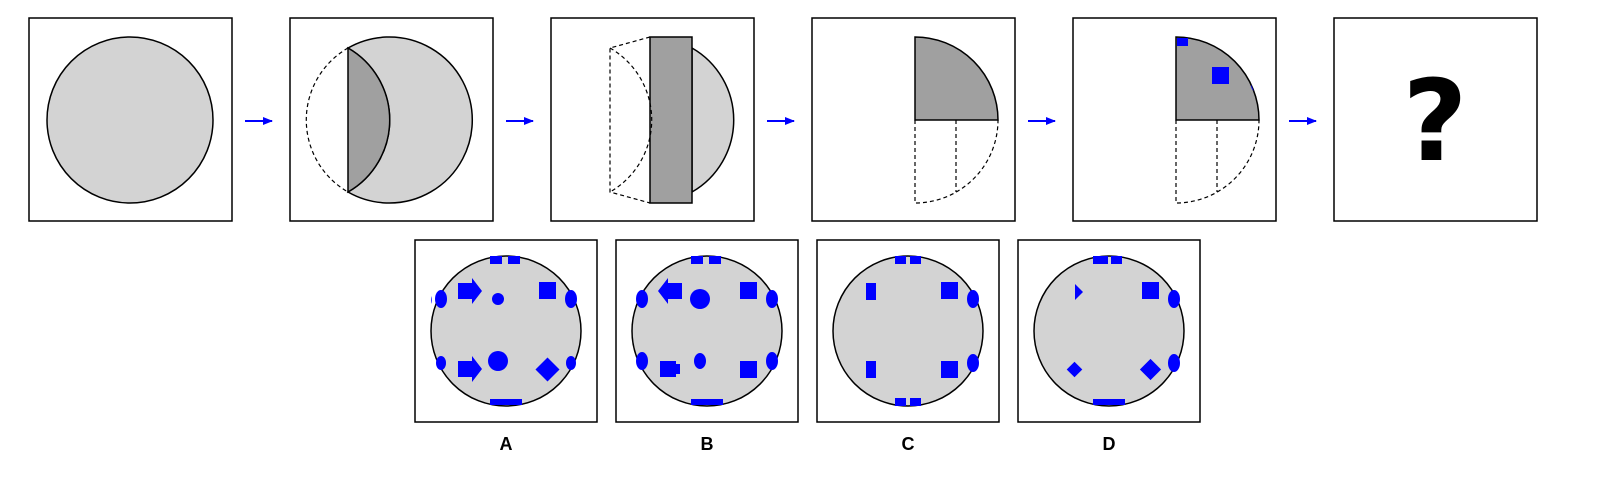 This screenshot has height=490, width=1610. I want to click on triangle-hole-icon, so click(1079, 292).